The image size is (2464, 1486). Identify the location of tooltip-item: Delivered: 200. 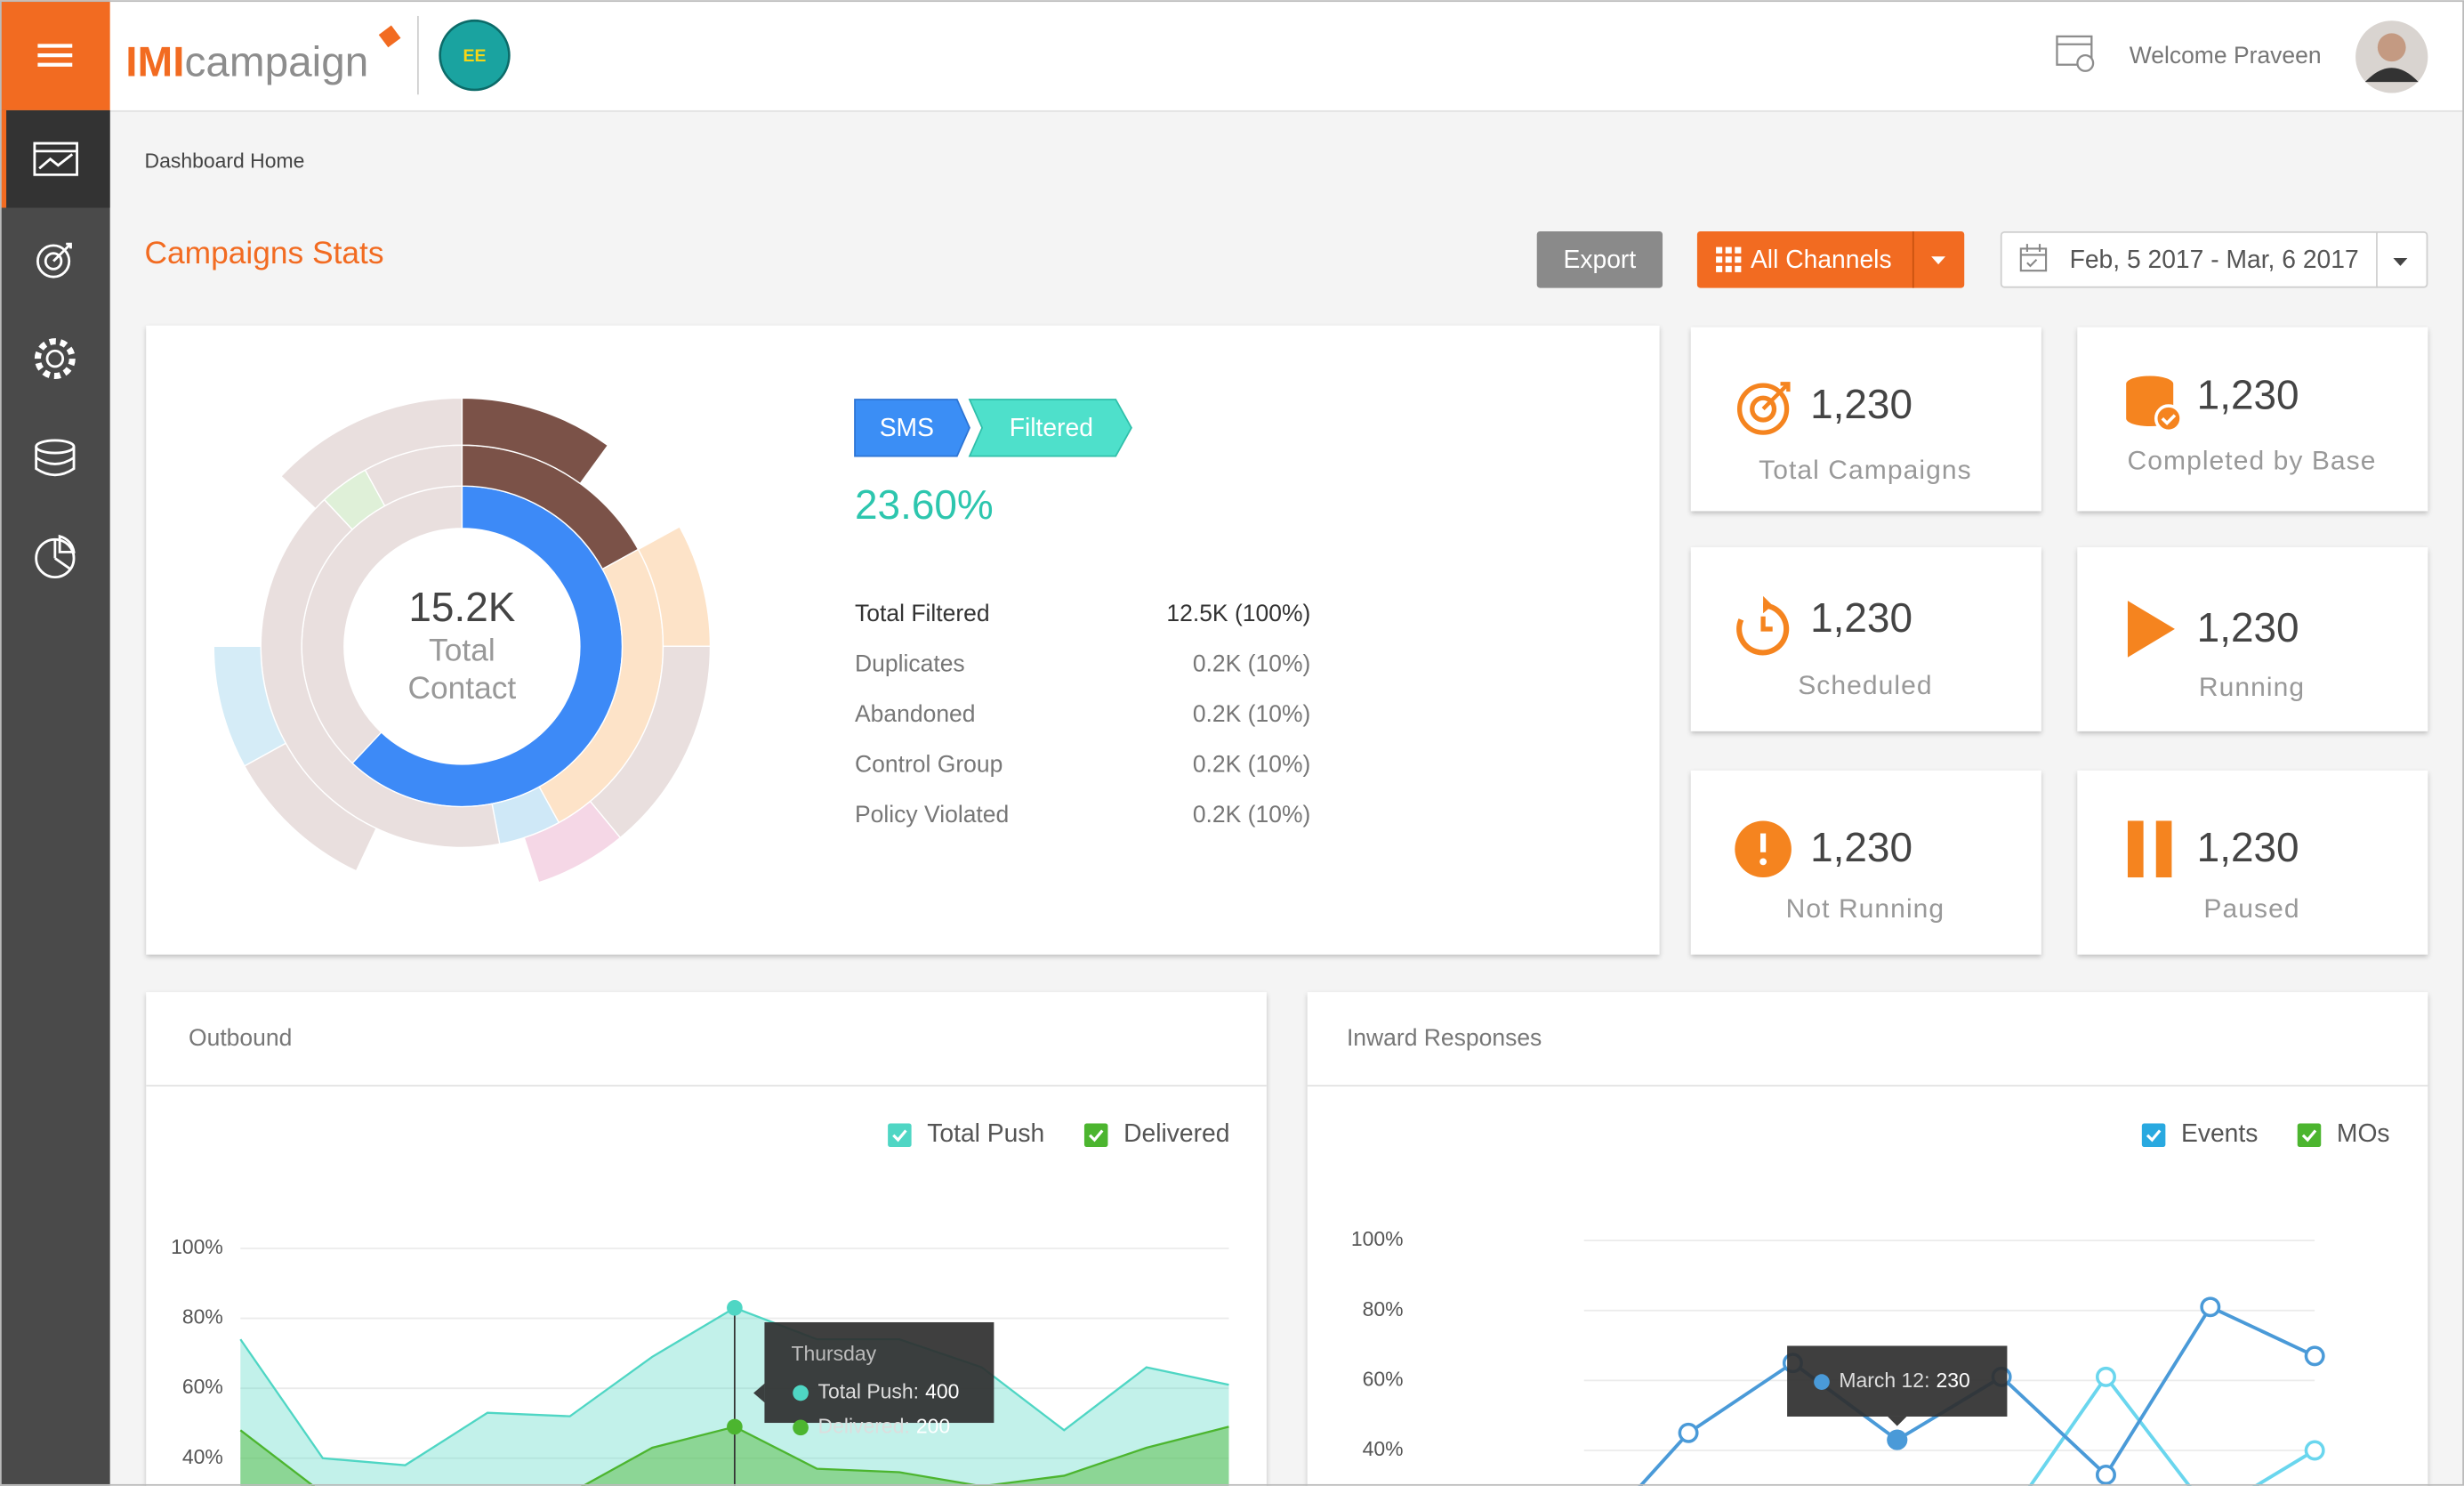
(884, 1426).